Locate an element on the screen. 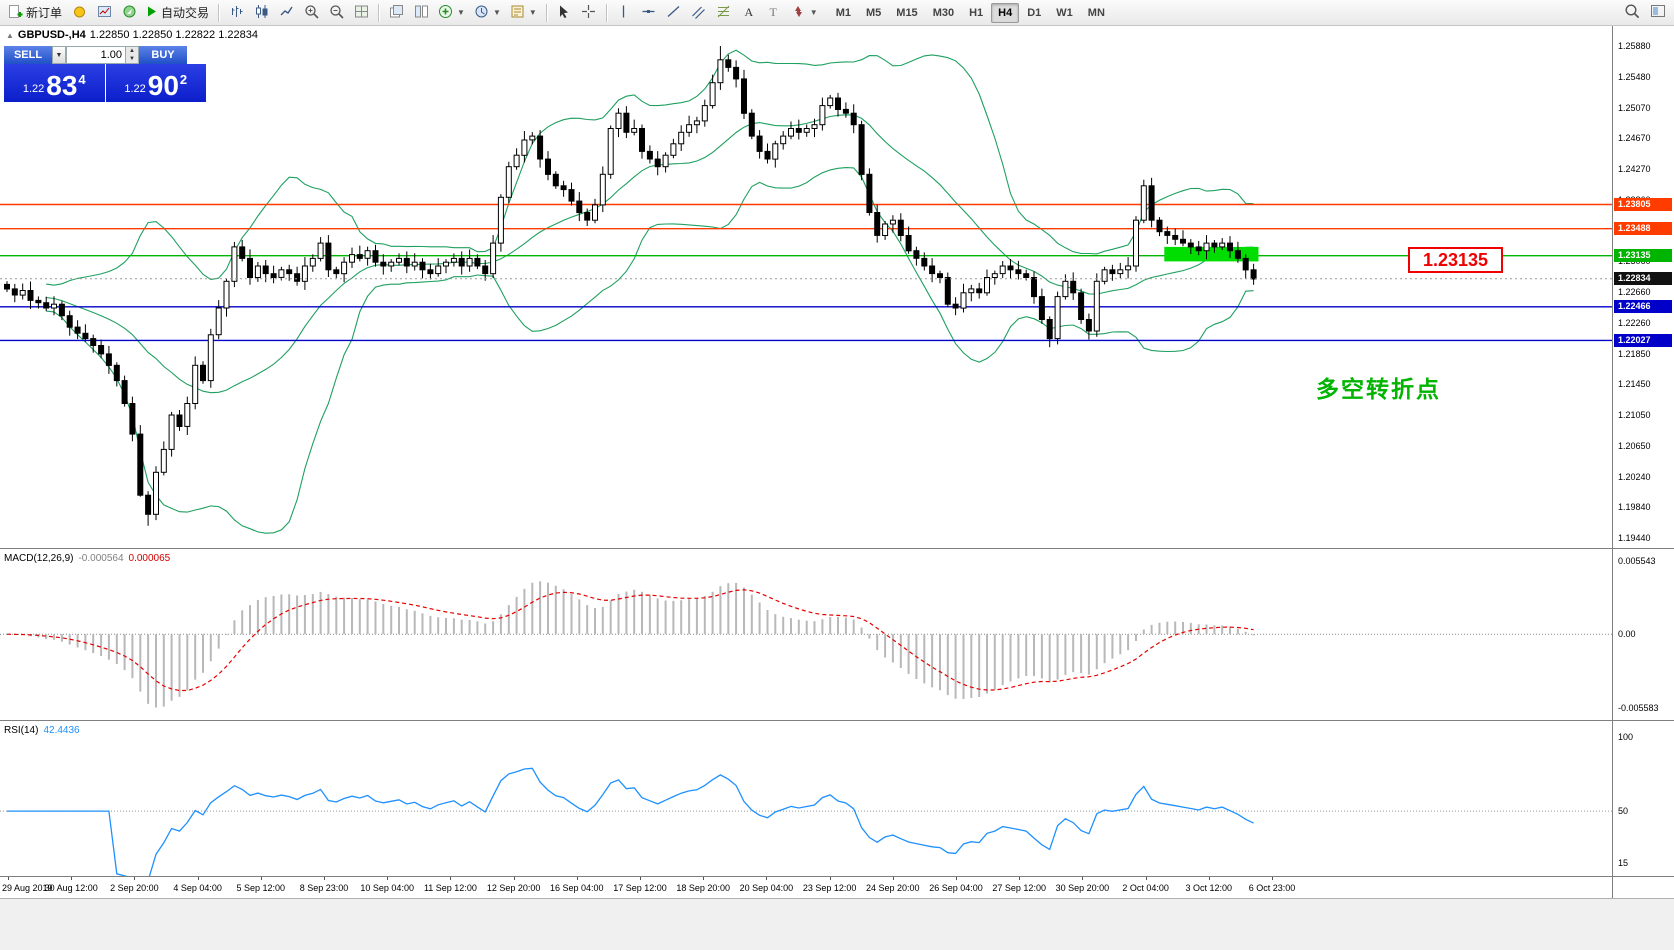  rsi-axis-label: 50 is located at coordinates (1623, 811).